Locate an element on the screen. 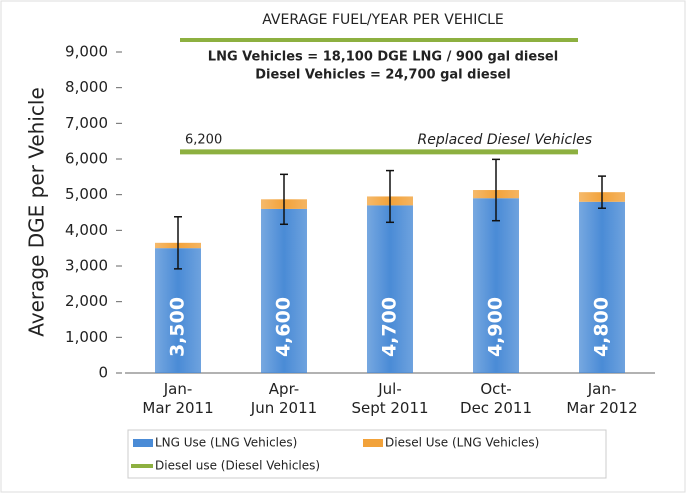 This screenshot has width=686, height=493. x-tick-label: Jul- Sept 2011 is located at coordinates (390, 398).